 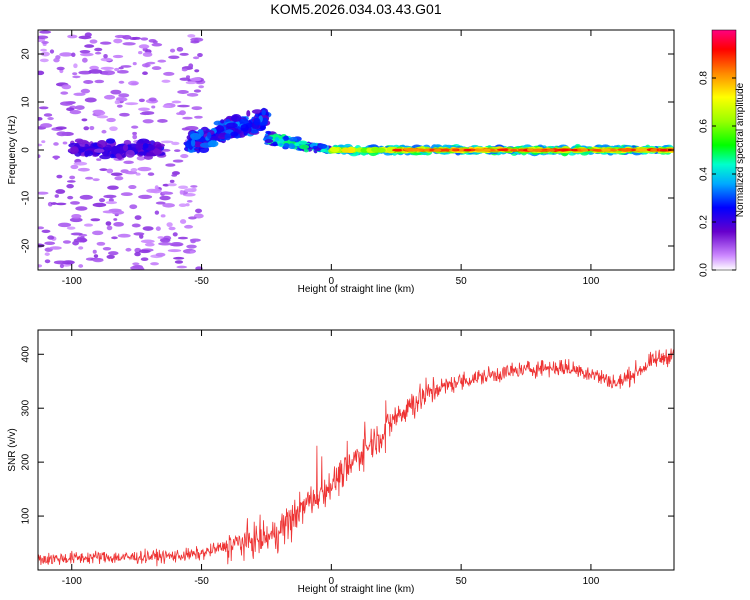 What do you see at coordinates (72, 581) in the screenshot?
I see `x-tick-label: -100` at bounding box center [72, 581].